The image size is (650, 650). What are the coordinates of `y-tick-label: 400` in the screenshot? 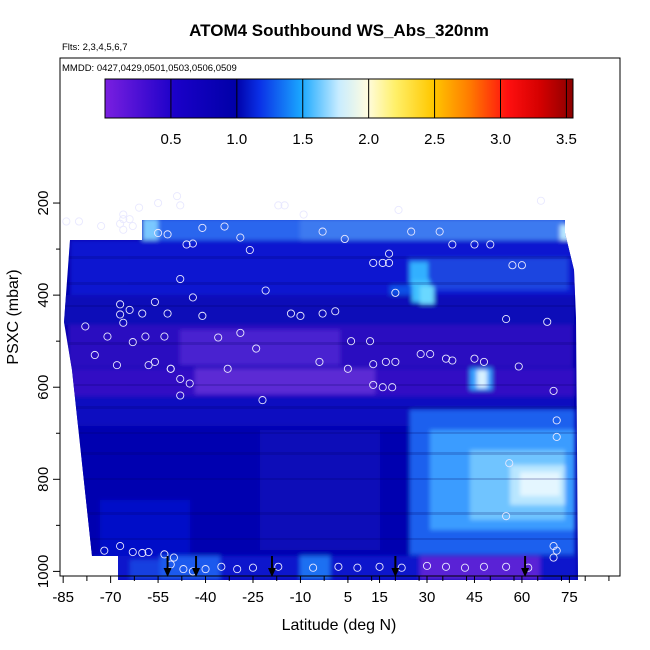 It's located at (43, 295).